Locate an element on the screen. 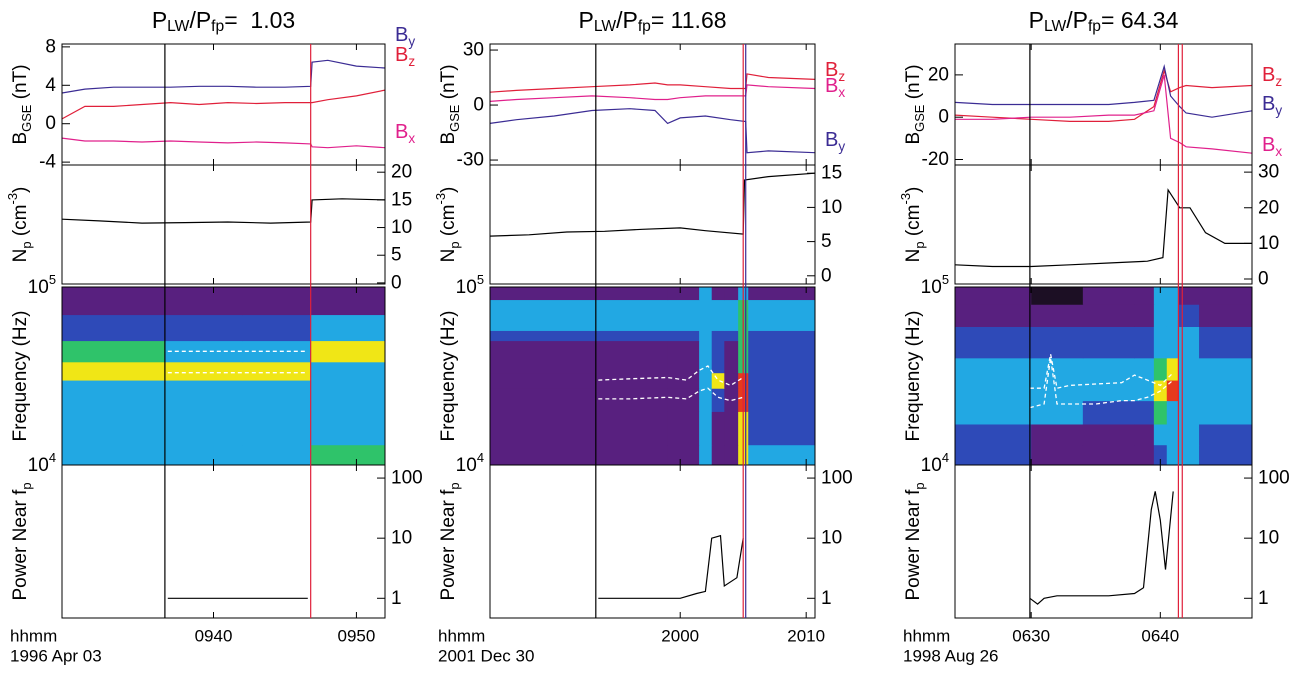  text-part: z is located at coordinates (841, 76).